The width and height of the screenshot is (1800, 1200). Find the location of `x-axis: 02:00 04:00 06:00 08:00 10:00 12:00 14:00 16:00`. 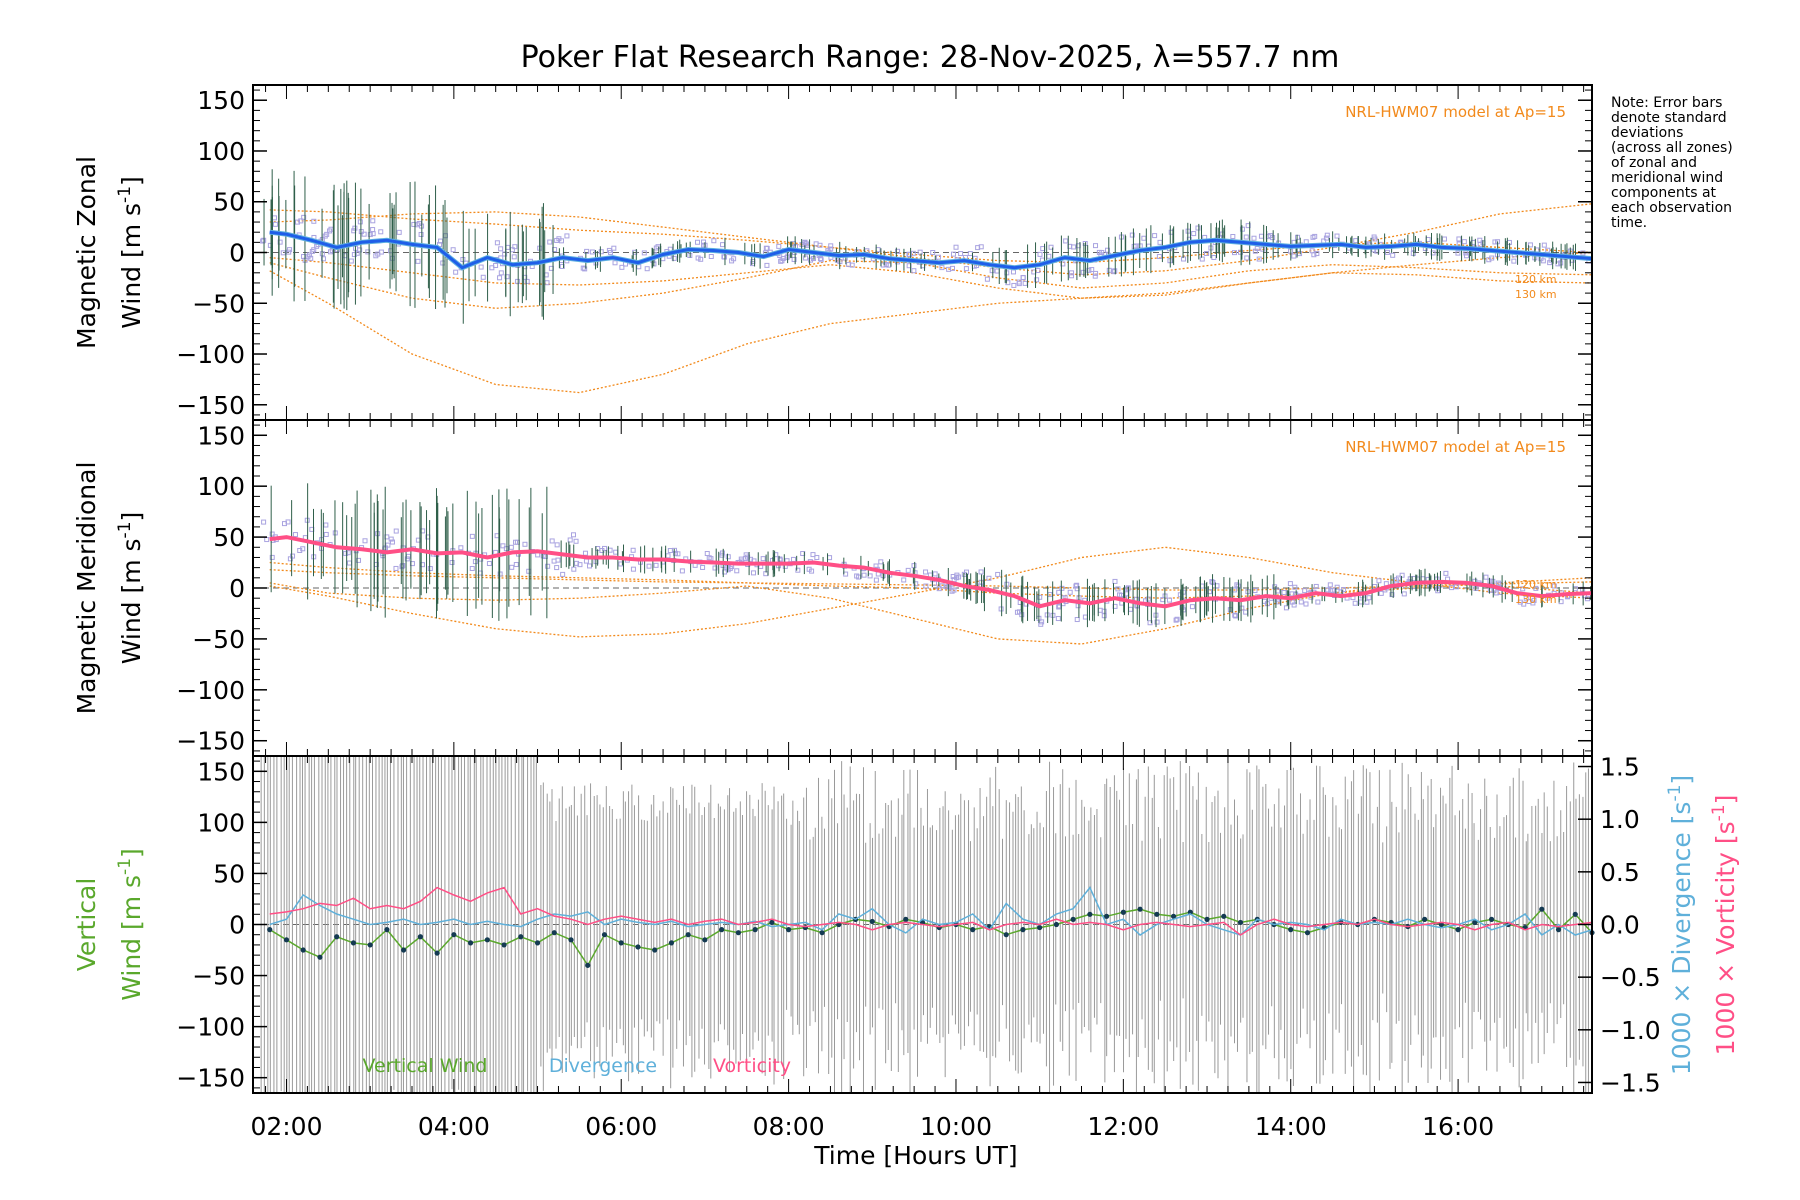

x-axis: 02:00 04:00 06:00 08:00 10:00 12:00 14:00 16:00 is located at coordinates (872, 1126).